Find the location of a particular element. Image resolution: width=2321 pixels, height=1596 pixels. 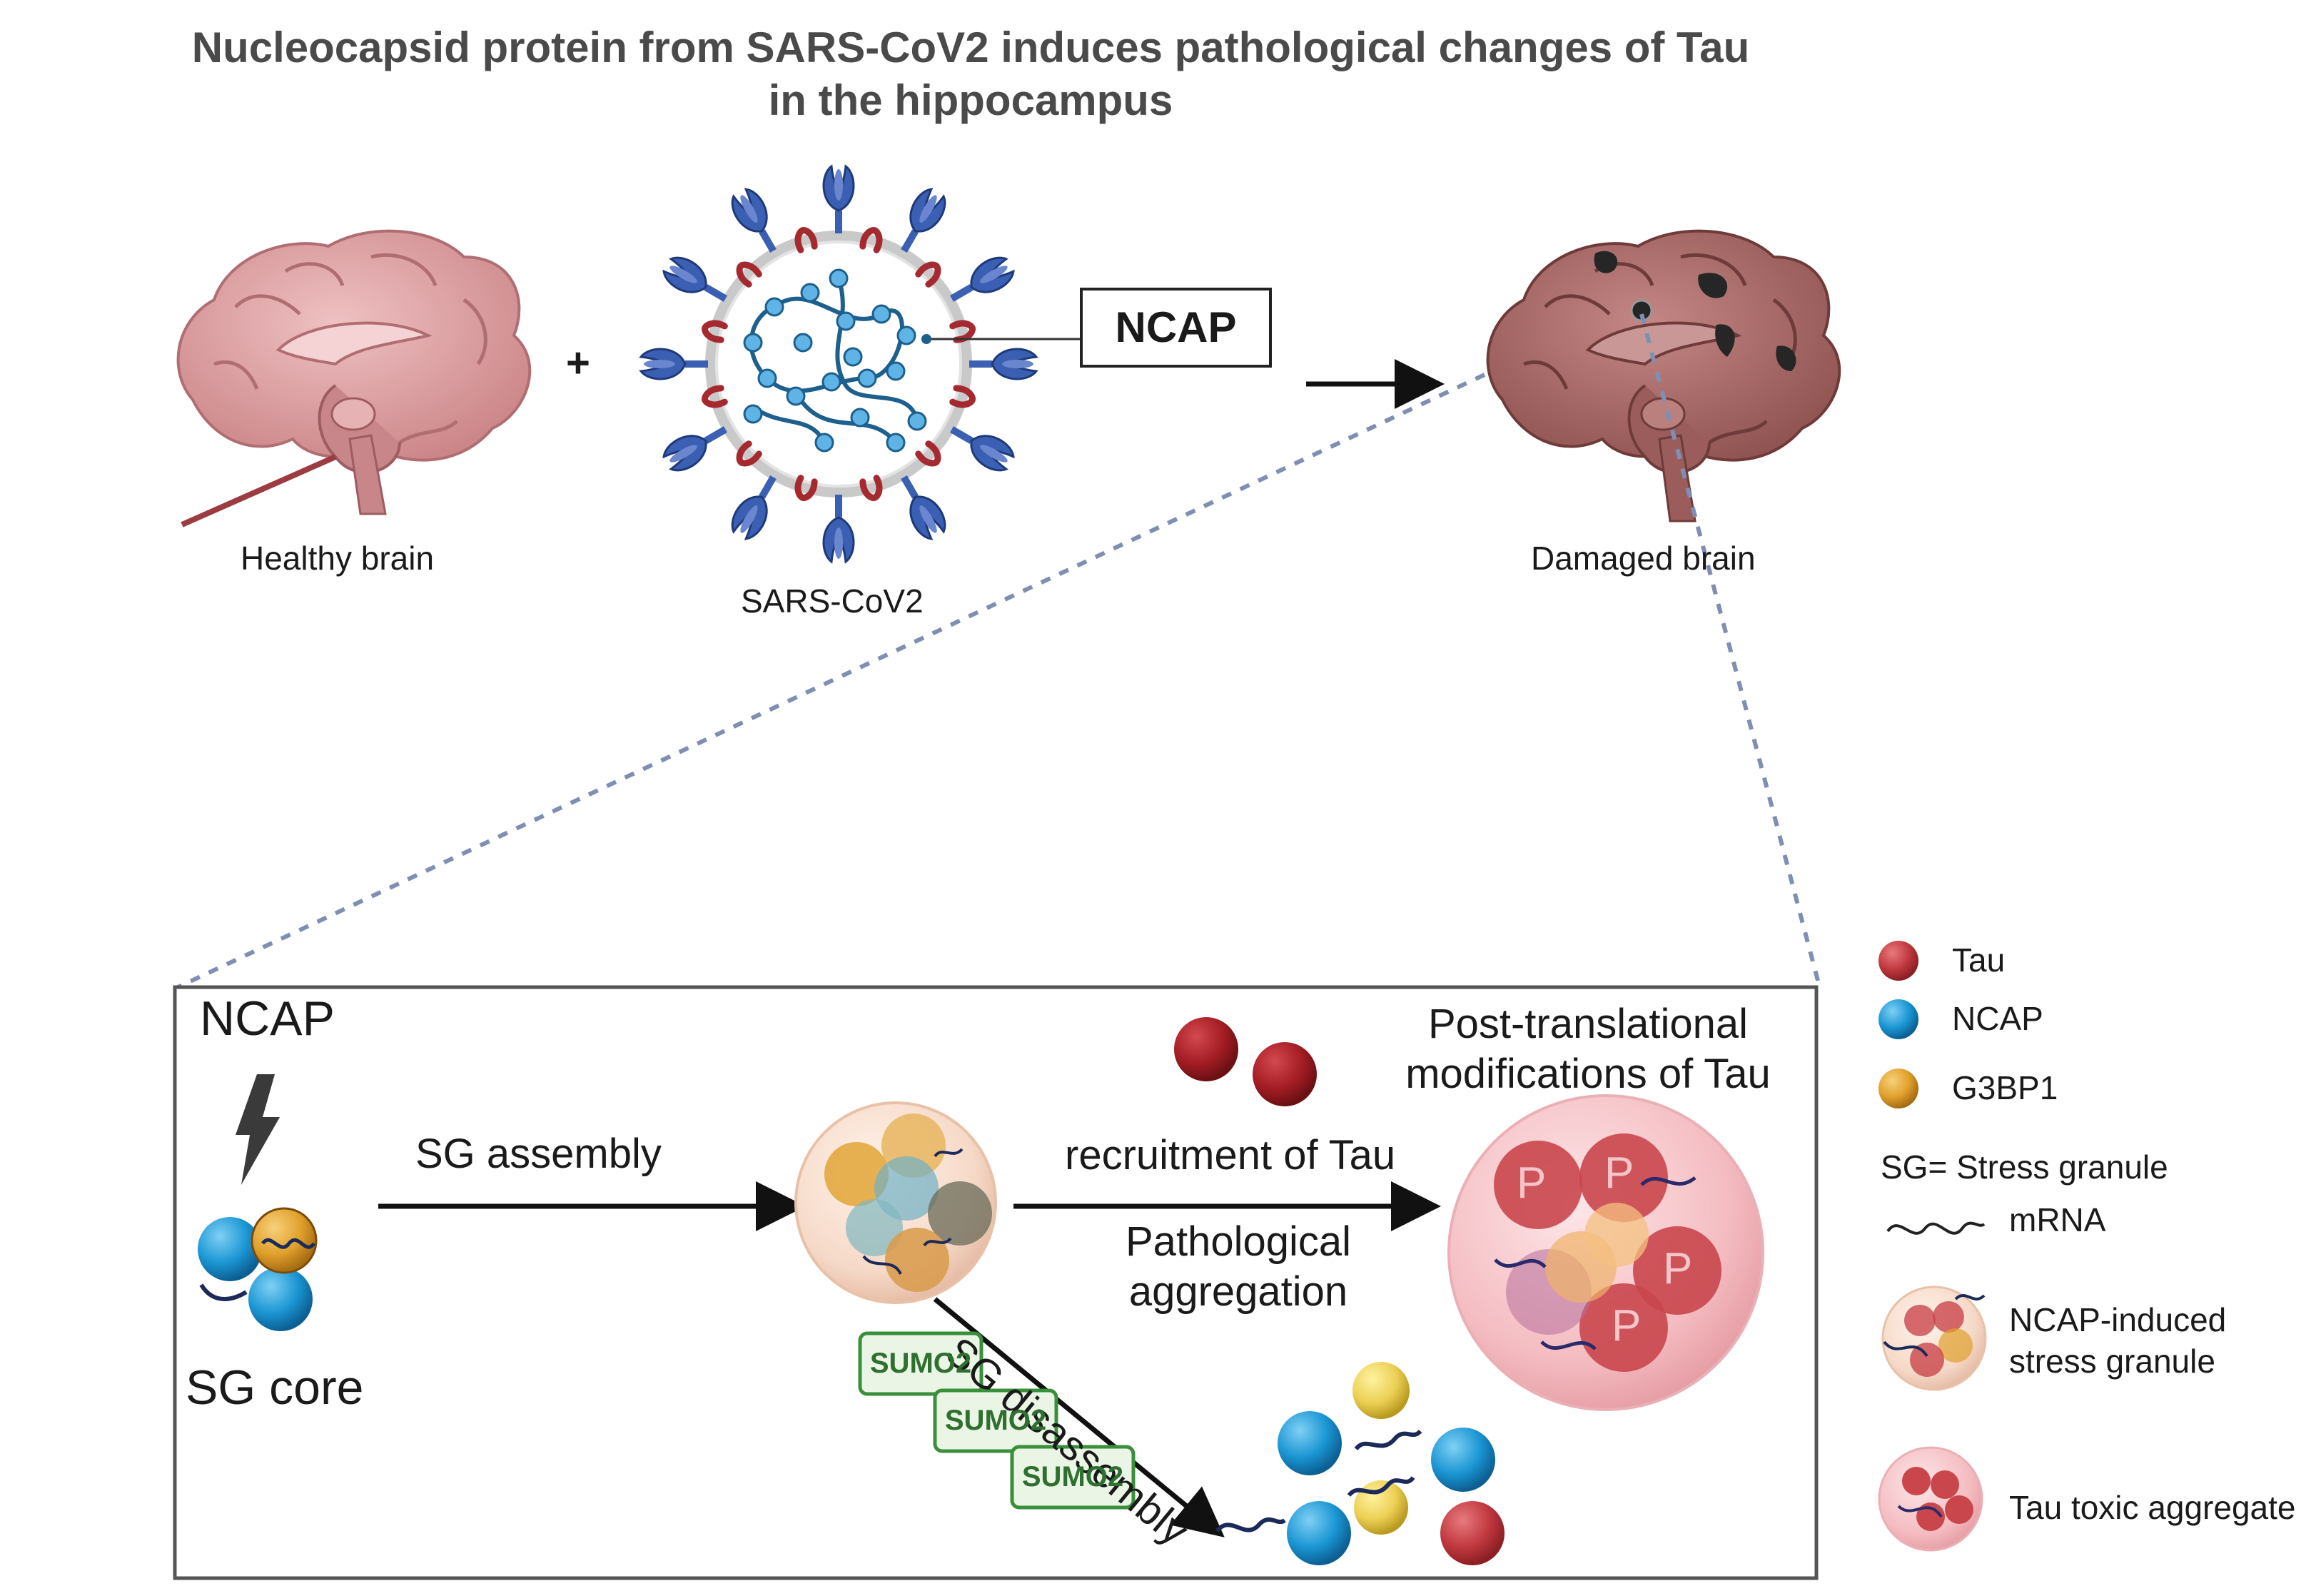

legend-tau-agg-label: Tau toxic aggregate is located at coordinates (2152, 1507).